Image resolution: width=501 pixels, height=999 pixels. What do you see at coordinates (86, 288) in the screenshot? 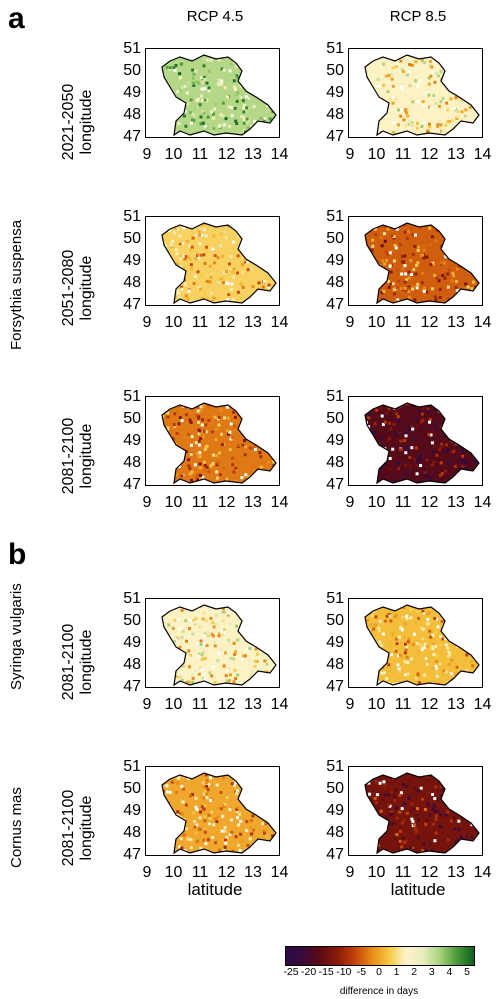
I see `row-ylabel-2: longitude` at bounding box center [86, 288].